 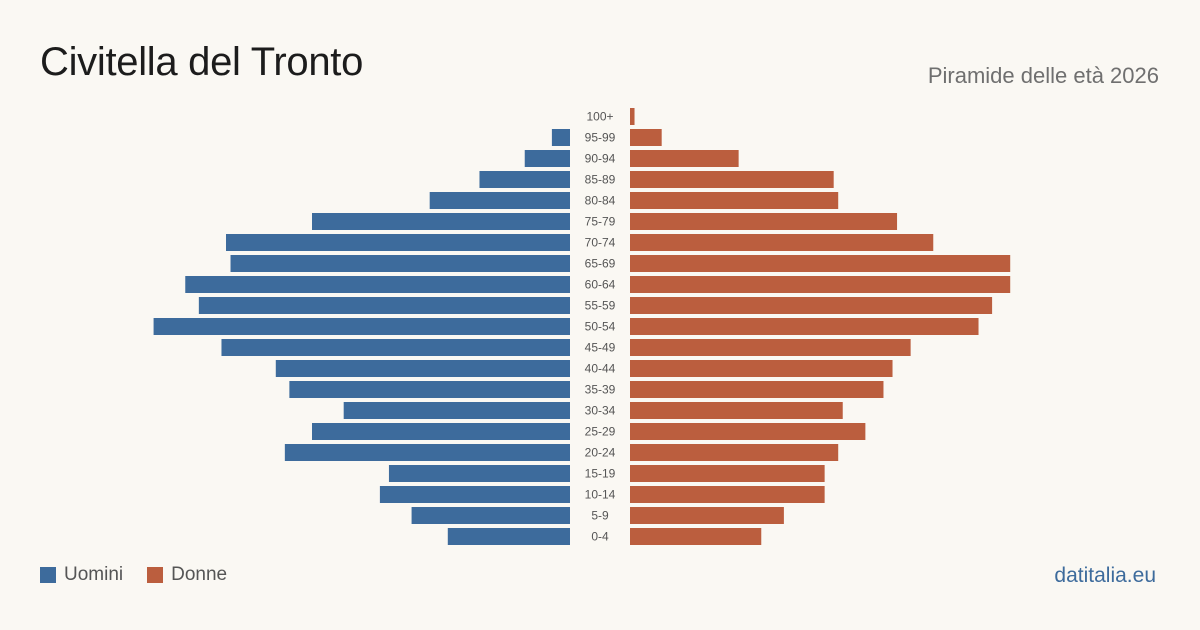 What do you see at coordinates (600, 411) in the screenshot?
I see `age-label-30-34: 30-34` at bounding box center [600, 411].